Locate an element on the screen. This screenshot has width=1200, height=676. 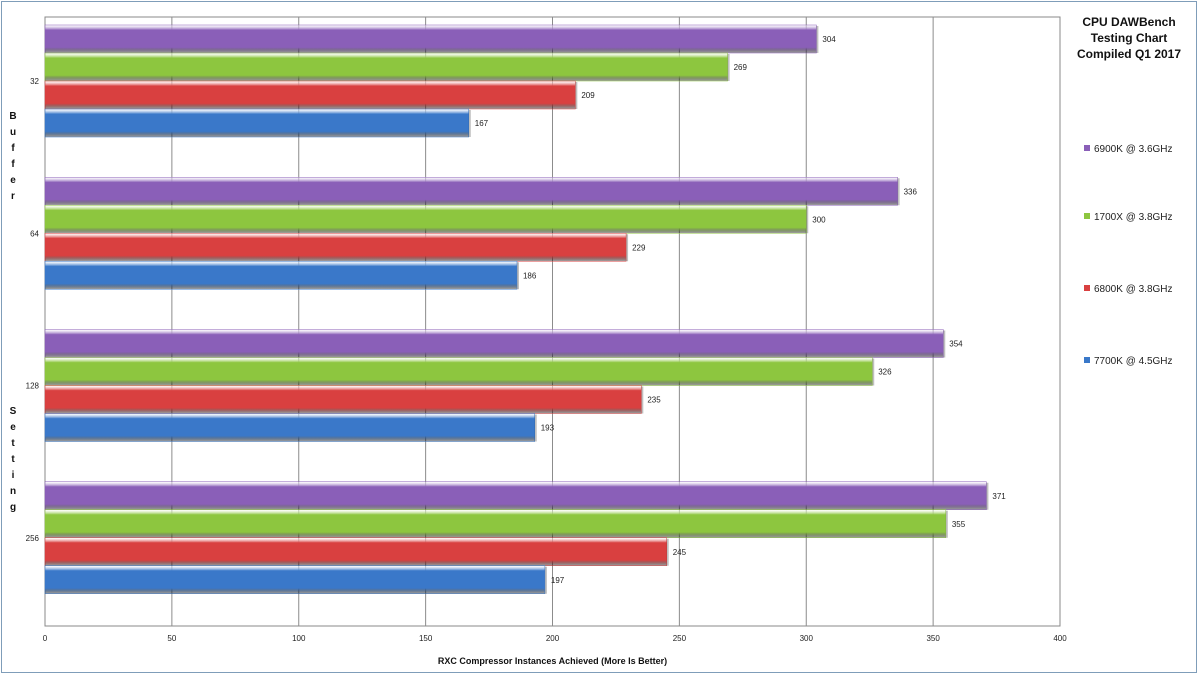
x-tick-label: 350 is located at coordinates (933, 638).